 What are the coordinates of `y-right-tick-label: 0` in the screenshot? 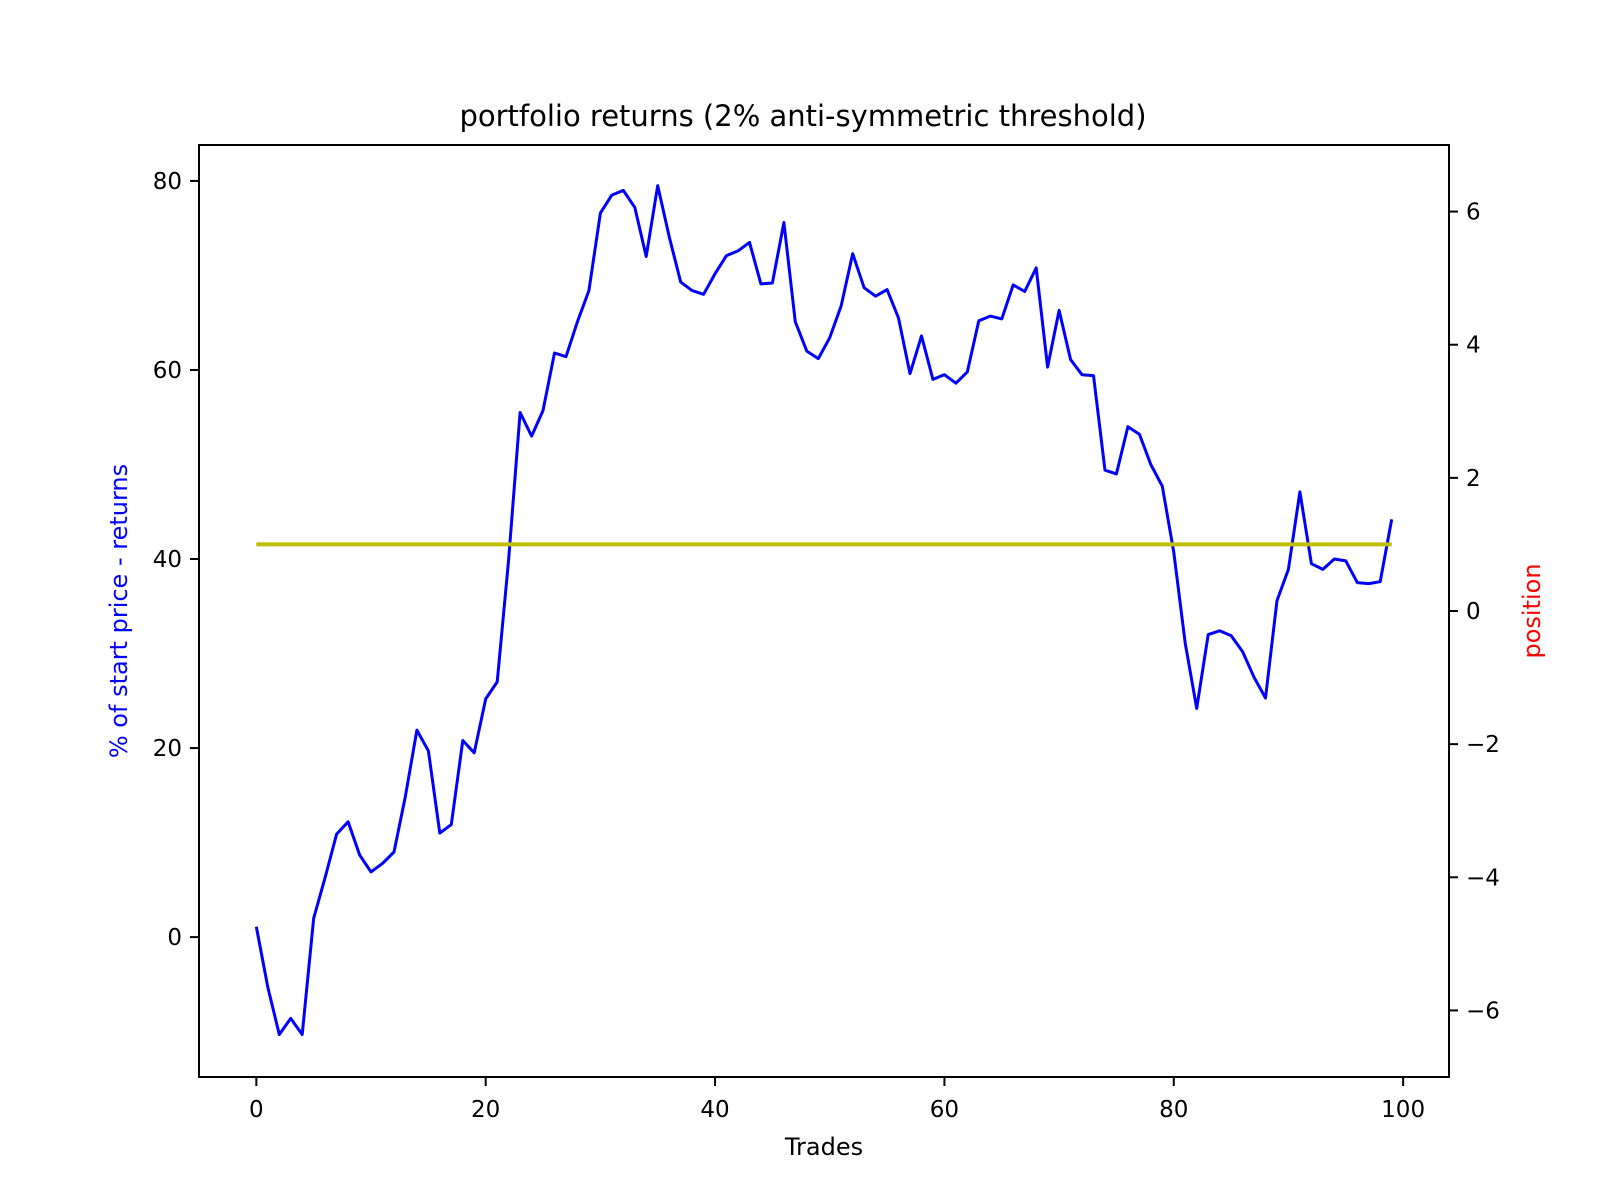 It's located at (1473, 612).